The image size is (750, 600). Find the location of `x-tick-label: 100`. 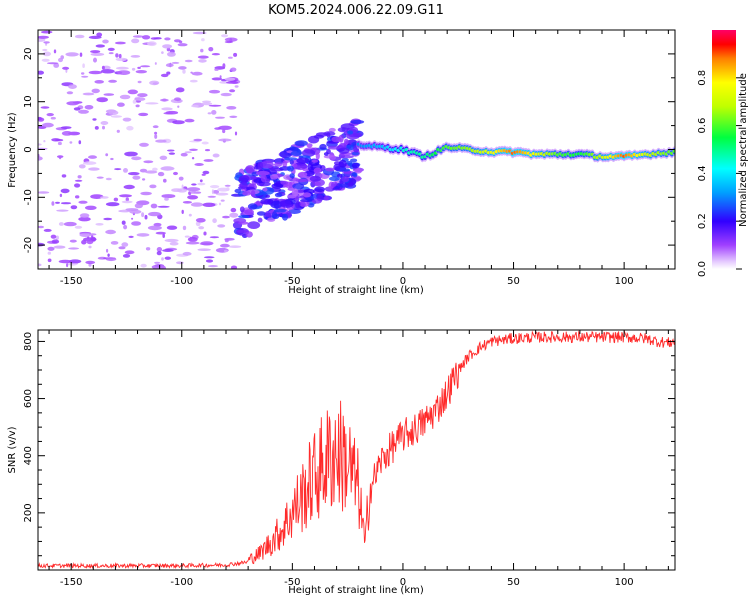

x-tick-label: 100 is located at coordinates (624, 582).